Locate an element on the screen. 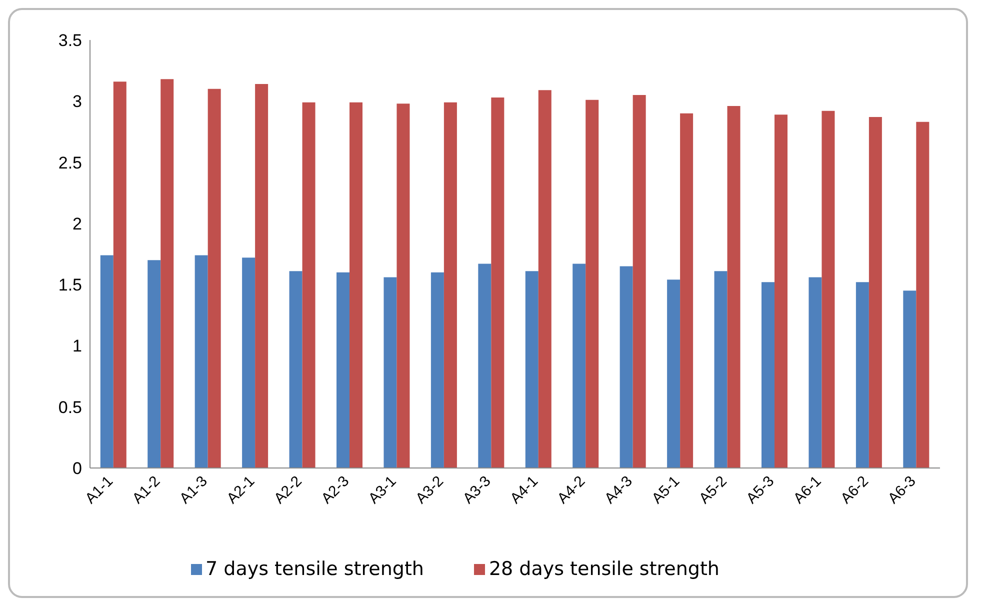  y-tick-label: 2.5 is located at coordinates (70, 162).